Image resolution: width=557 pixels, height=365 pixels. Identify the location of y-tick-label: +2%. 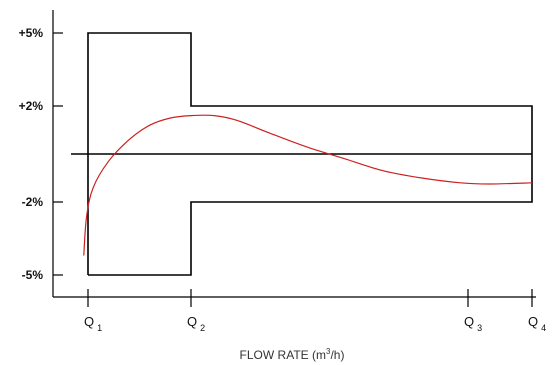
(31, 106).